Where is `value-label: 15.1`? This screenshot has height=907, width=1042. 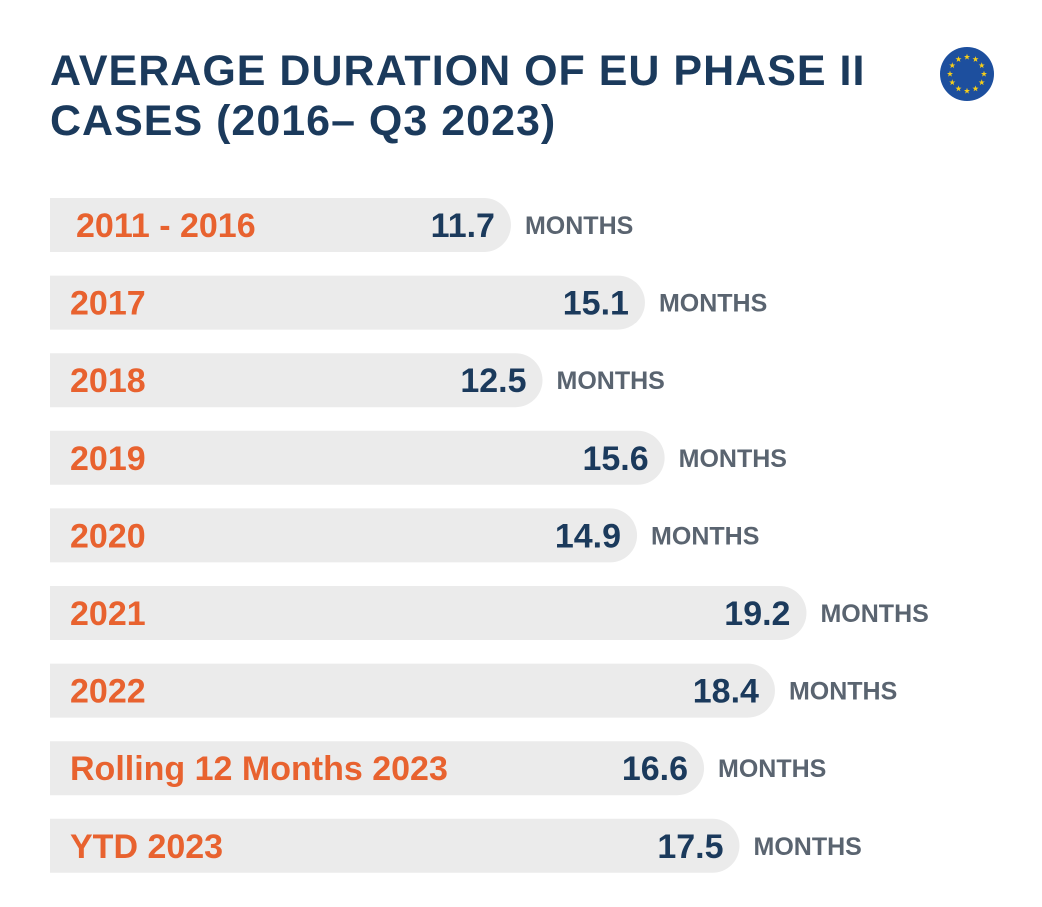
value-label: 15.1 is located at coordinates (596, 304).